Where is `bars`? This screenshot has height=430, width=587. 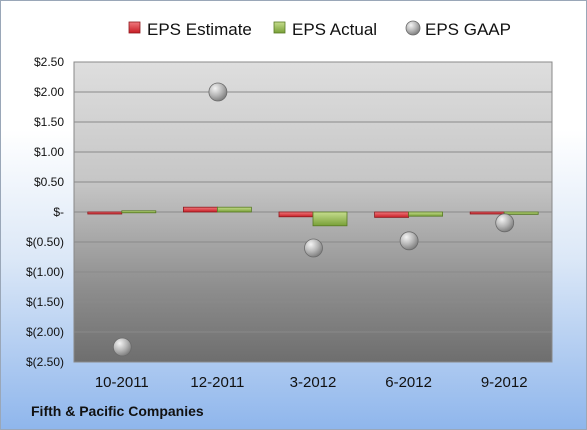 bars is located at coordinates (313, 216).